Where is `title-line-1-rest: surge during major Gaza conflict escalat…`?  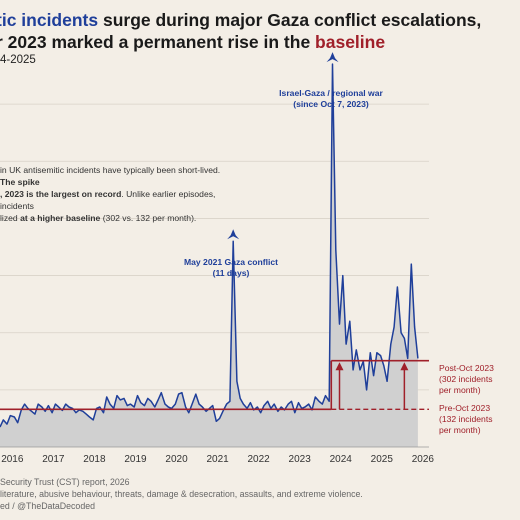 title-line-1-rest: surge during major Gaza conflict escalat… is located at coordinates (290, 20).